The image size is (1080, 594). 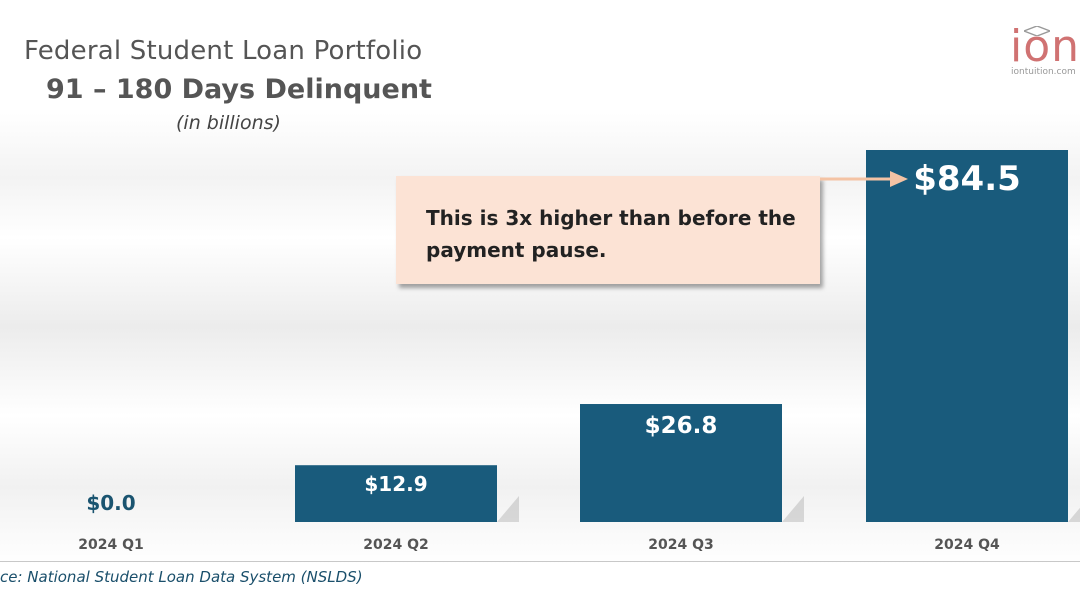 I want to click on bar-2024-q2, so click(x=396, y=493).